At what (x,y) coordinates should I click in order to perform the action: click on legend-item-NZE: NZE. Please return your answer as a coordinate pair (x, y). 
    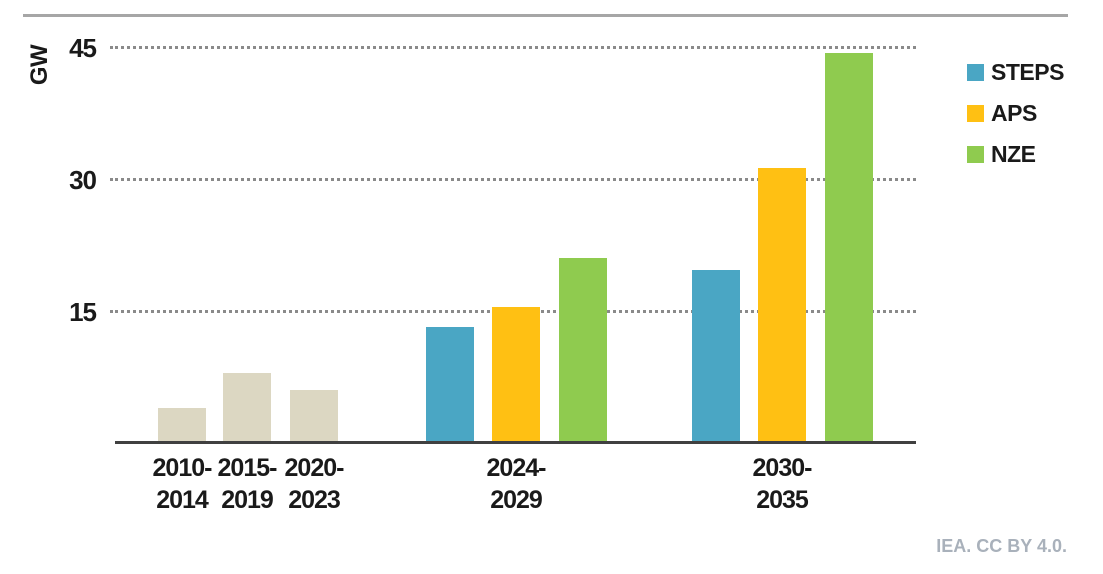
    Looking at the image, I should click on (1001, 154).